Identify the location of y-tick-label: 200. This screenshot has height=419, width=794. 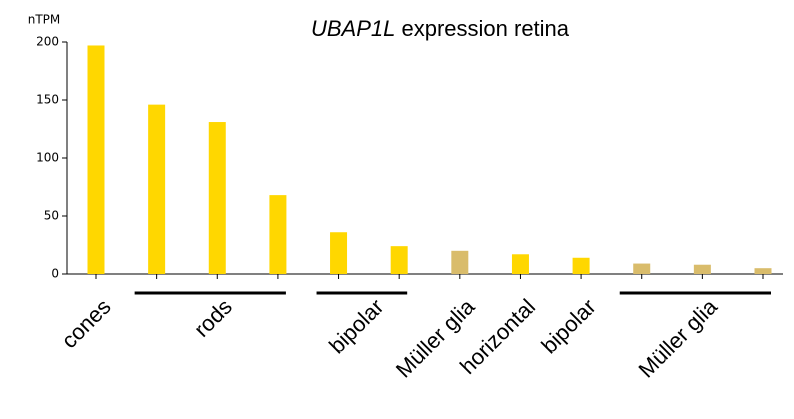
(47, 42).